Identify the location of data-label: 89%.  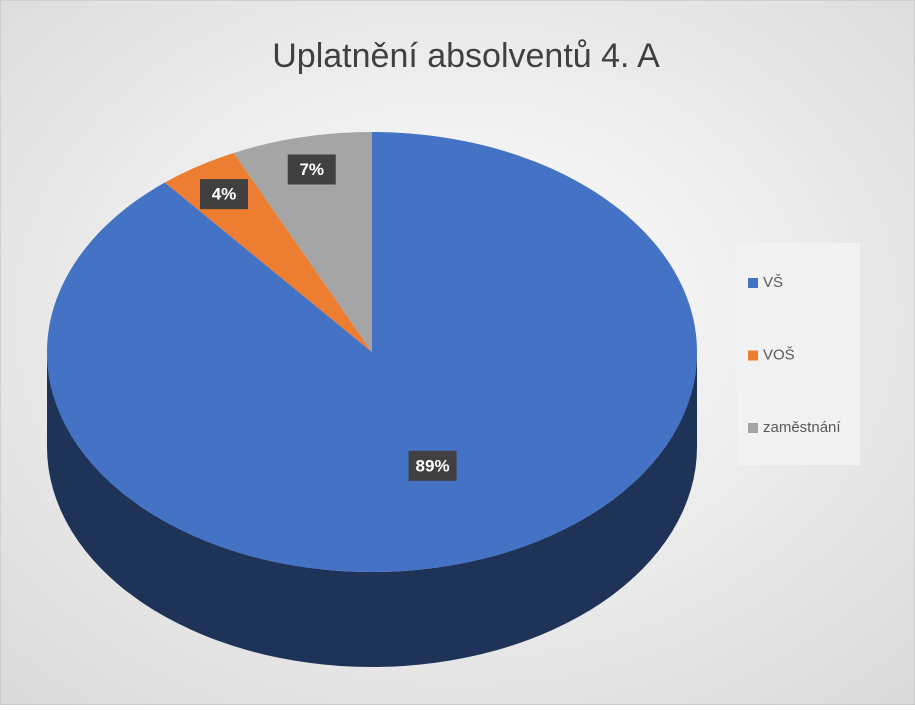
(433, 465).